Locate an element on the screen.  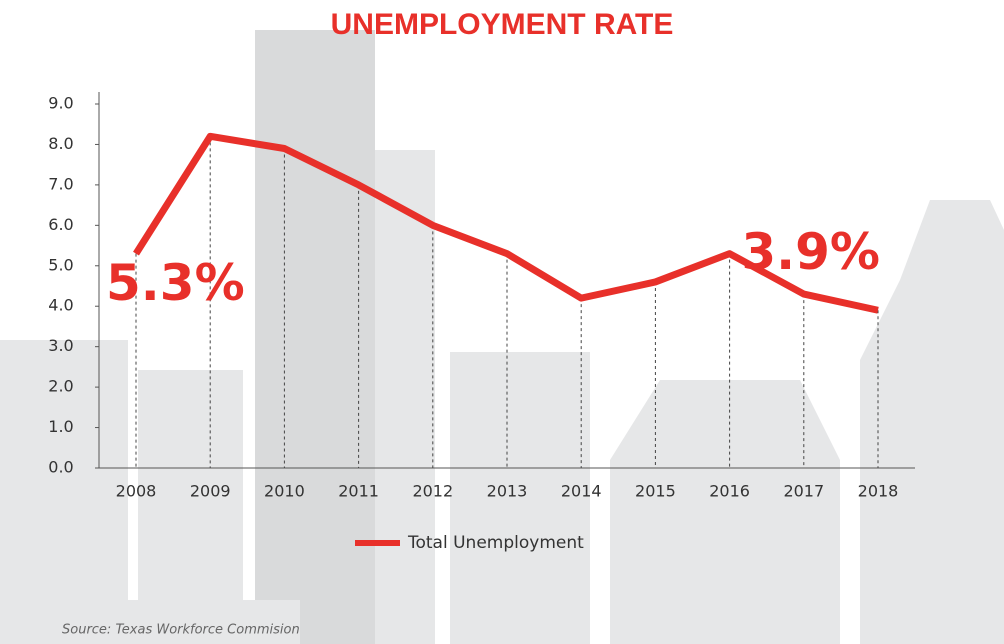
chart-title: UNEMPLOYMENT RATE is located at coordinates (502, 24).